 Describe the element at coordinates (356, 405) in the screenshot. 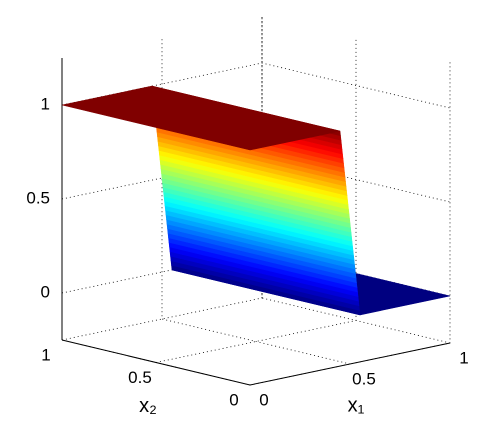

I see `x-axis-label: x₁` at that location.